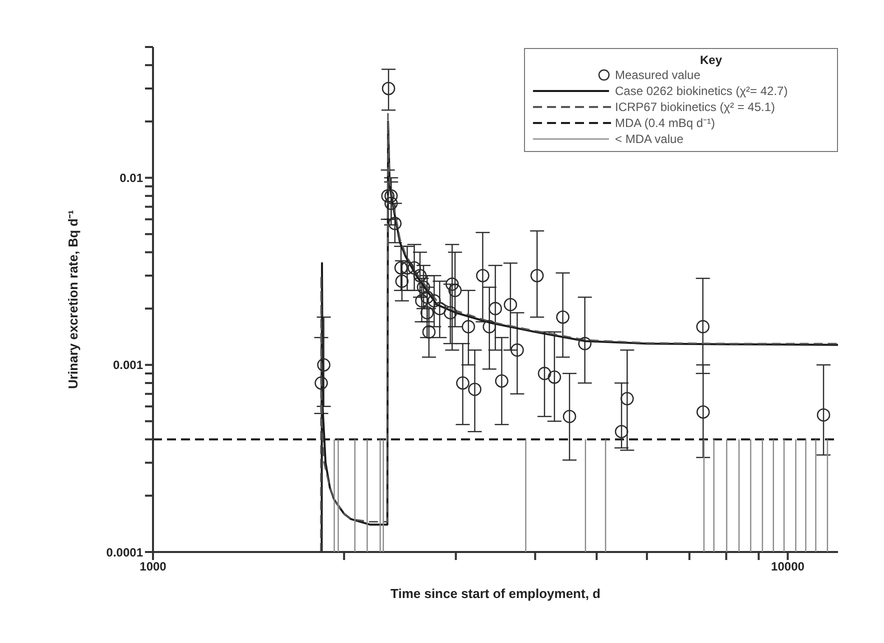  What do you see at coordinates (73, 299) in the screenshot?
I see `y-axis-title: Urinary excretion rate, Bq d⁻¹` at bounding box center [73, 299].